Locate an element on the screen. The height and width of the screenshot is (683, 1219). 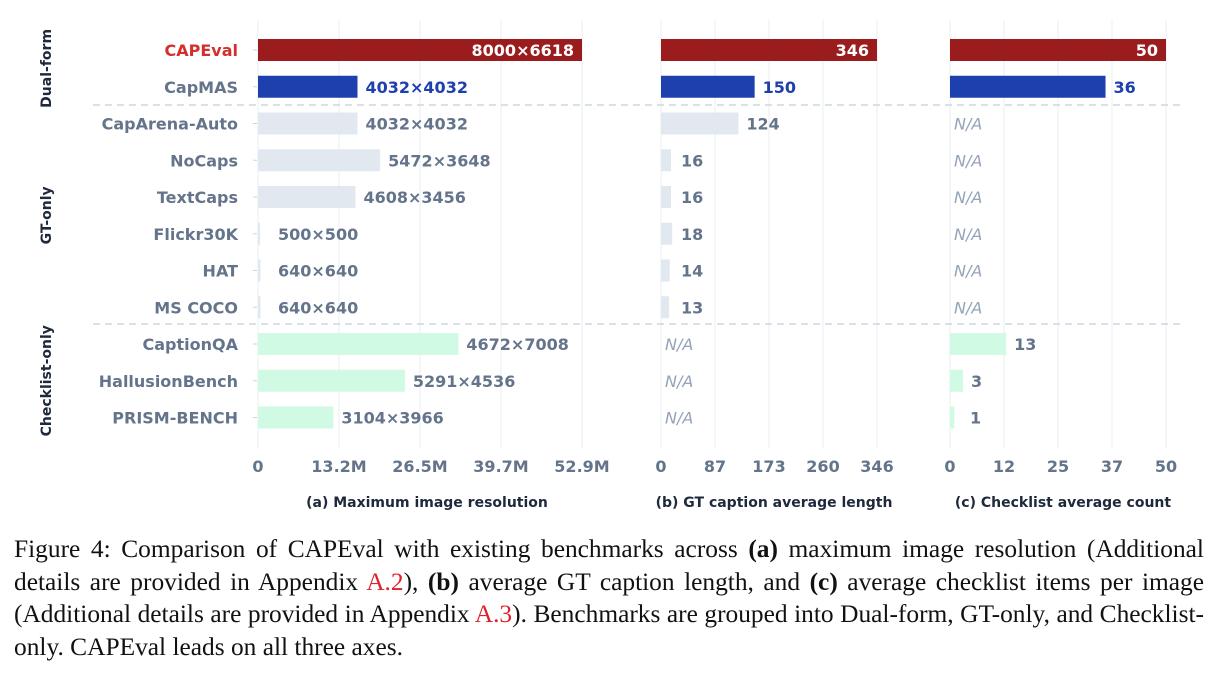
x-tick-label: 39.7M is located at coordinates (500, 466).